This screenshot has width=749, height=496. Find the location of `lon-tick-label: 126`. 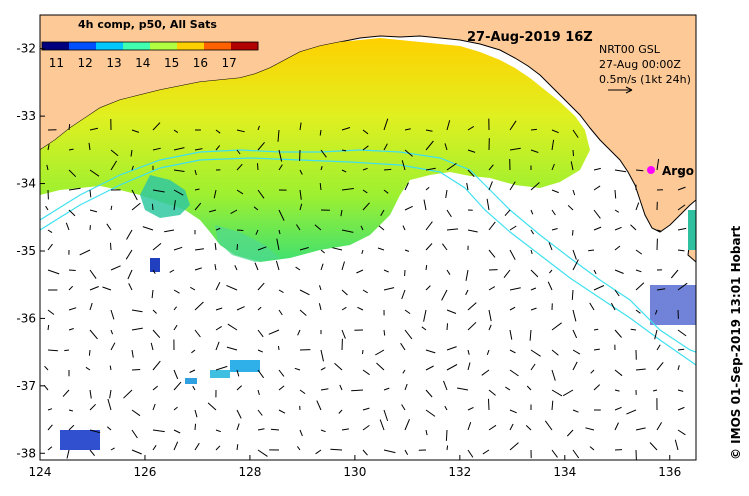

lon-tick-label: 126 is located at coordinates (145, 472).